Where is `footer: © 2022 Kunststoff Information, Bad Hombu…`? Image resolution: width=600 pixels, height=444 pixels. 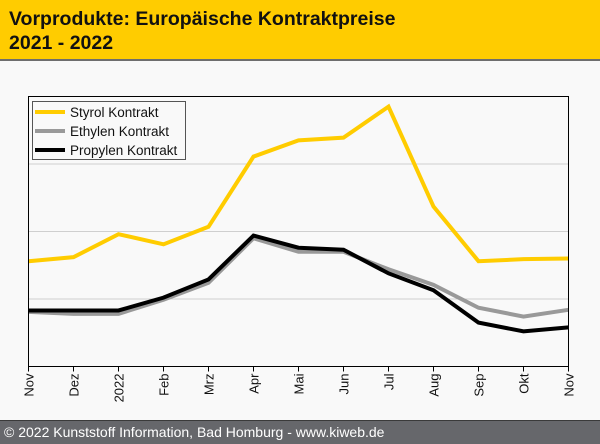 footer: © 2022 Kunststoff Information, Bad Hombu… is located at coordinates (300, 432).